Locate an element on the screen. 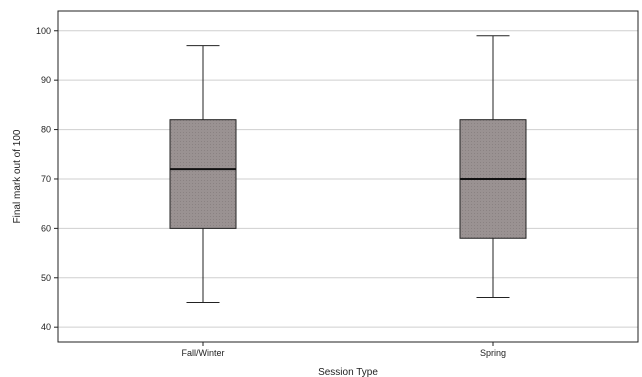  y-axis-ticks: 40 50 60 70 80 90 100 is located at coordinates (47, 179).